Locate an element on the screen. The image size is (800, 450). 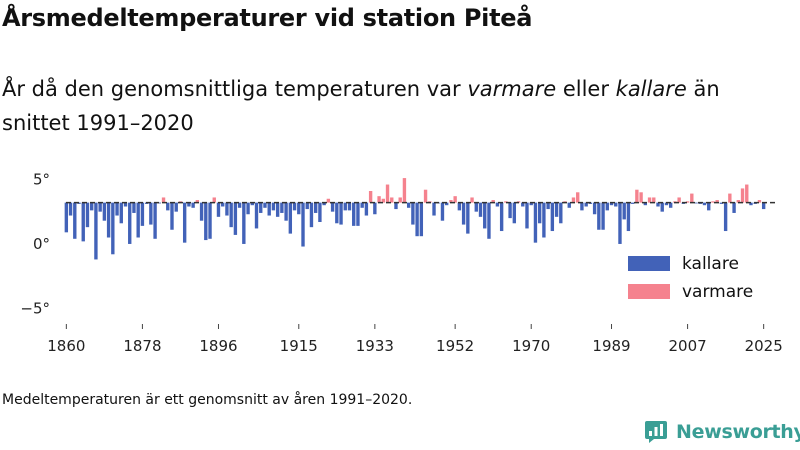
bar-1934 is located at coordinates (379, 199).